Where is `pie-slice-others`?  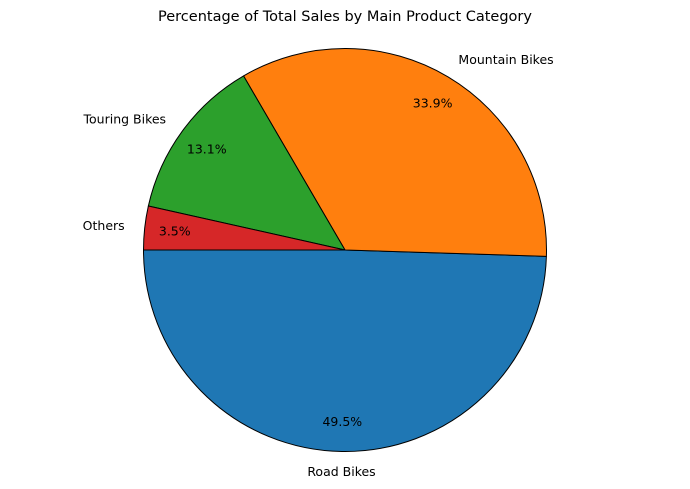 pie-slice-others is located at coordinates (244, 228).